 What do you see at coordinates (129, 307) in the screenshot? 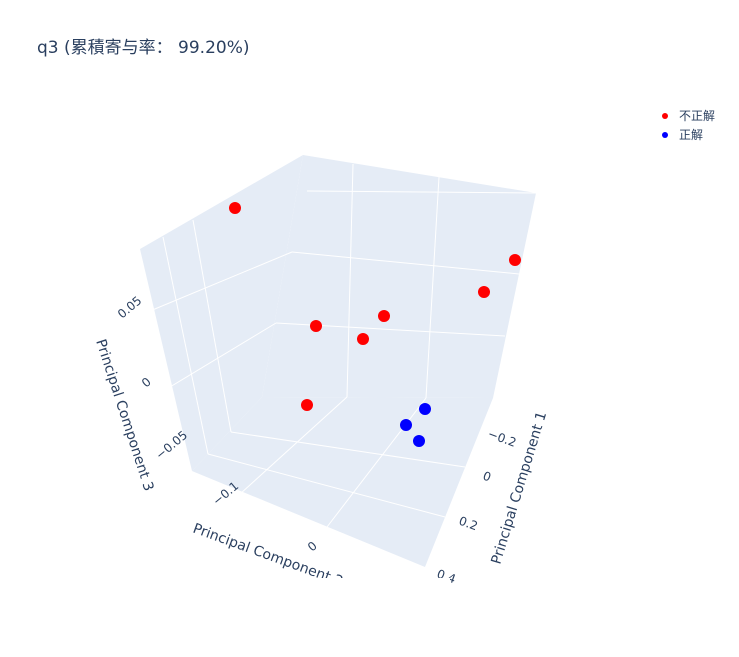
I see `z-tick-label: 0.05` at bounding box center [129, 307].